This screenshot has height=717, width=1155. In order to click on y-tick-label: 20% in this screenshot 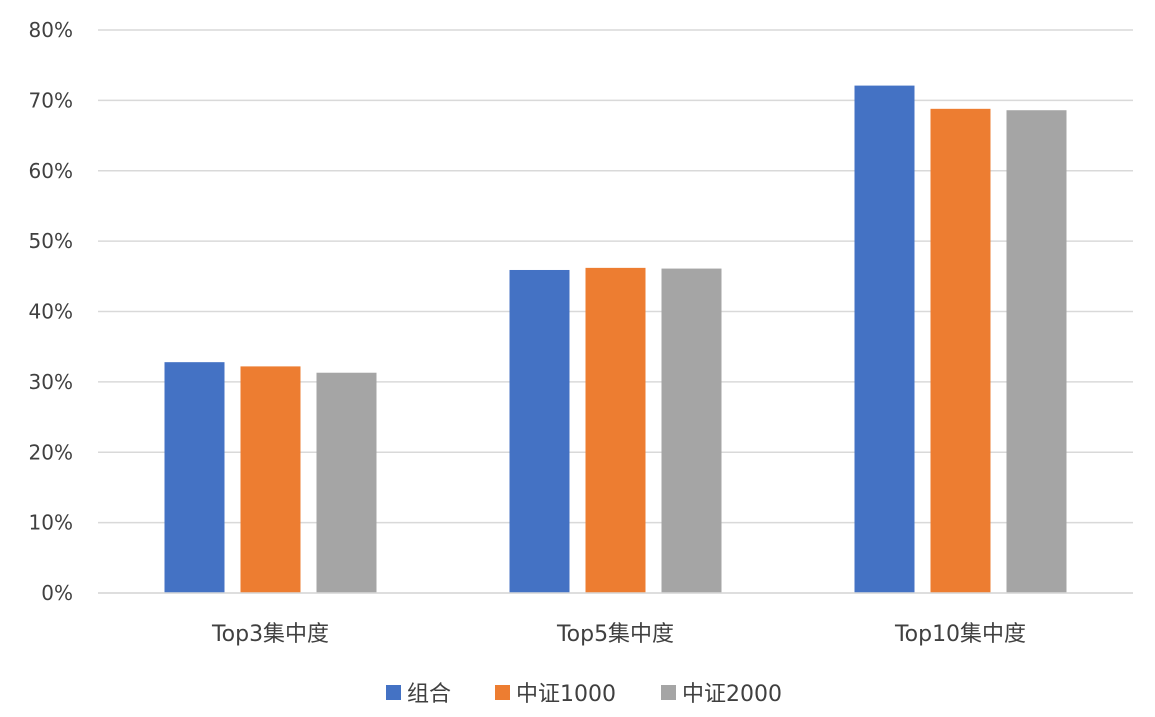, I will do `click(51, 452)`.